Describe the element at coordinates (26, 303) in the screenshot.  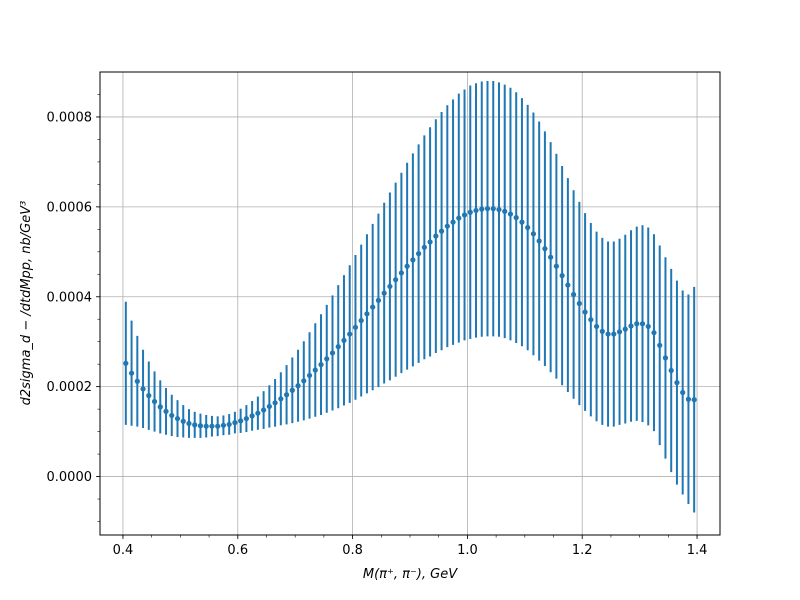
I see `y-axis-label: d2sigma_d − /dtdMpp, nb/GeV³` at that location.